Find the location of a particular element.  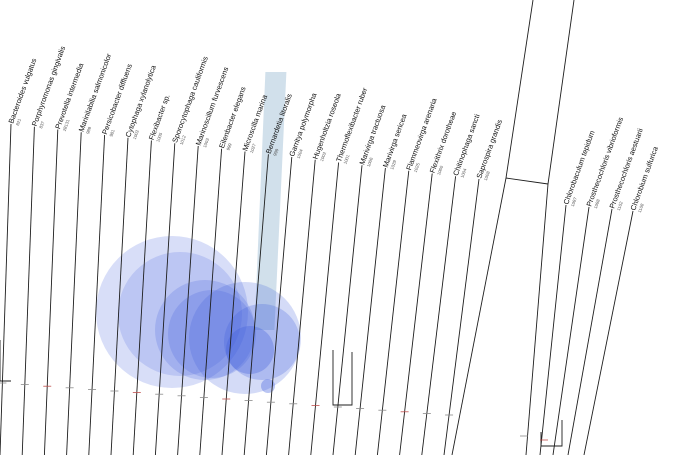

taxon-id: 1060 is located at coordinates (440, 169).